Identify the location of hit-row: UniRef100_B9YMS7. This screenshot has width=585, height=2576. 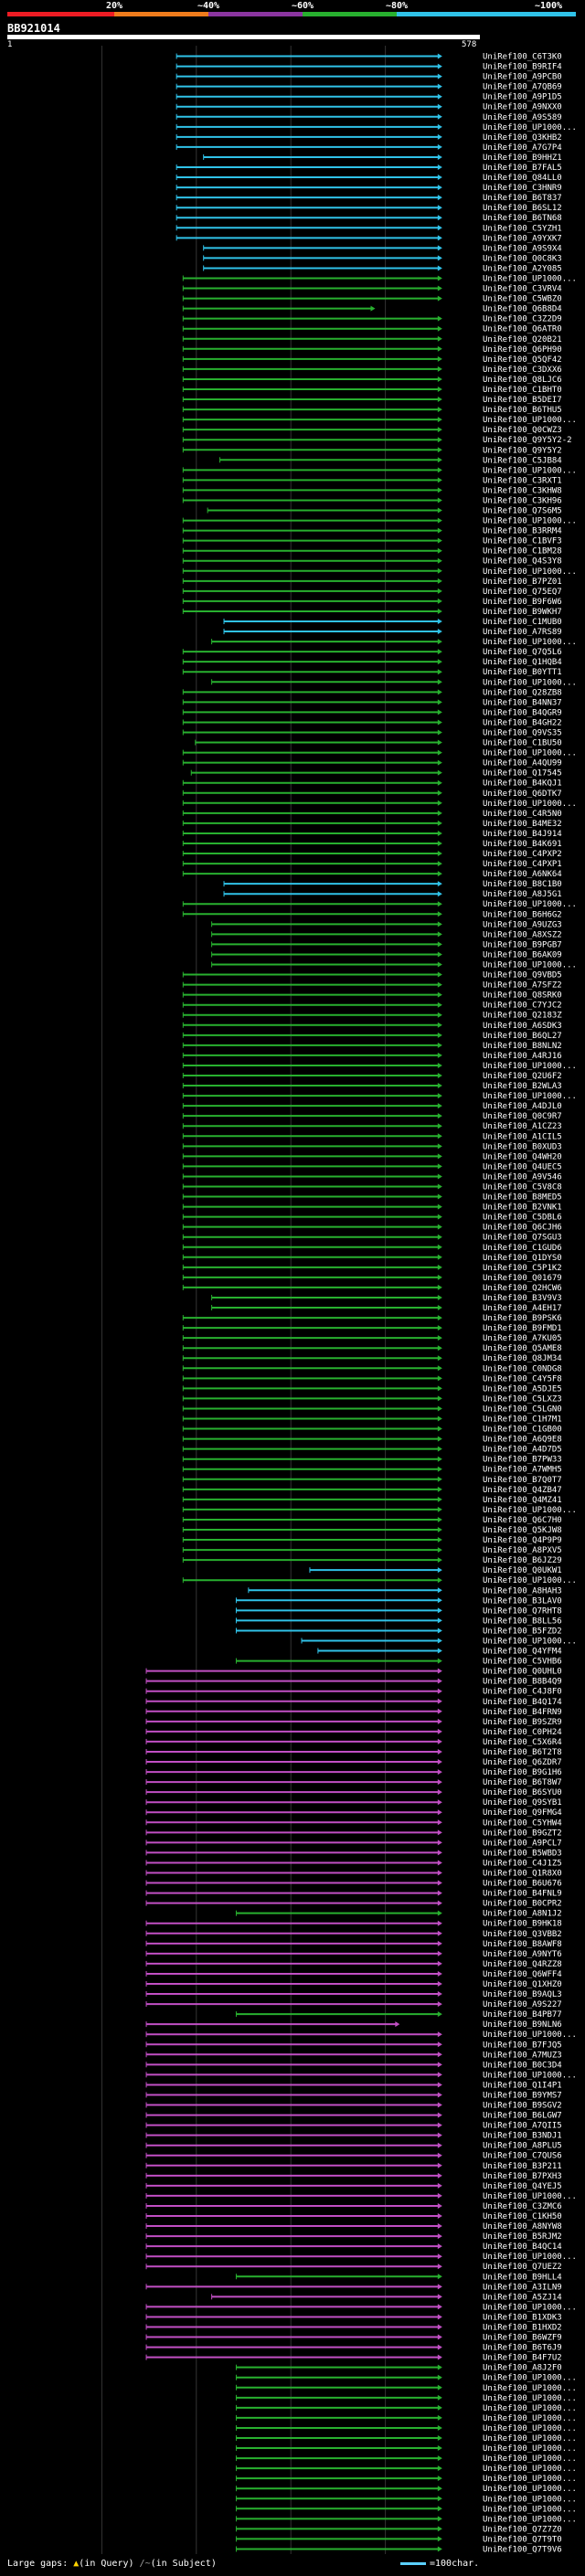
(354, 2095).